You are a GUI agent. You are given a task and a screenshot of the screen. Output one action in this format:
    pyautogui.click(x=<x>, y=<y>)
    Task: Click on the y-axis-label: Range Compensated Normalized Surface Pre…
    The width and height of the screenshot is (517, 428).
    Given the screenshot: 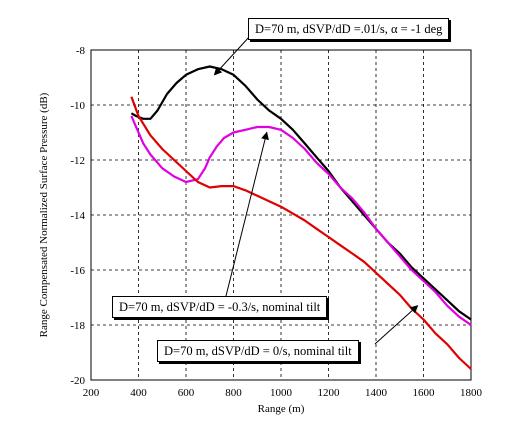 What is the action you would take?
    pyautogui.click(x=44, y=214)
    